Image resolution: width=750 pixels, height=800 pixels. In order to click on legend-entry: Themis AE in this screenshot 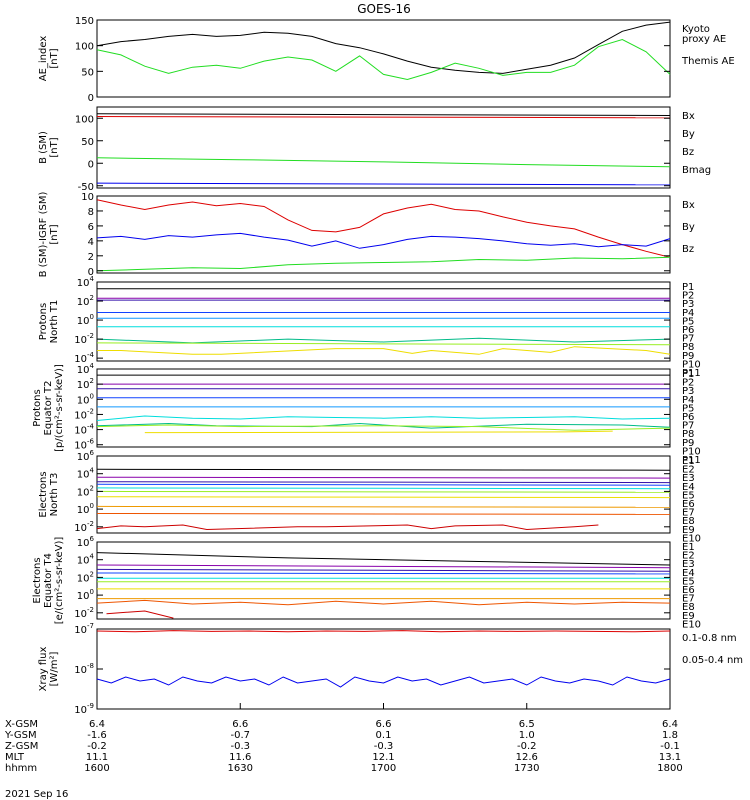, I will do `click(708, 61)`.